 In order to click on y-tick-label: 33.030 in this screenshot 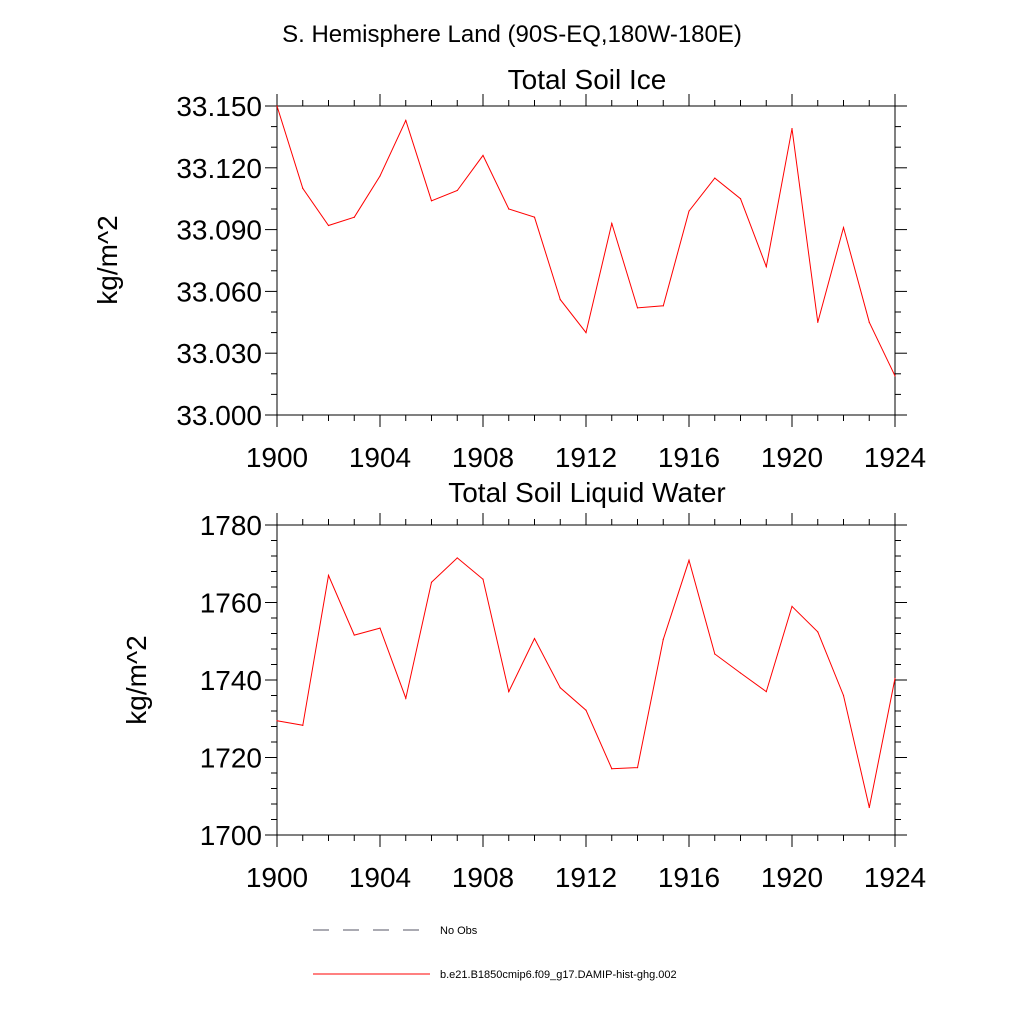, I will do `click(219, 353)`.